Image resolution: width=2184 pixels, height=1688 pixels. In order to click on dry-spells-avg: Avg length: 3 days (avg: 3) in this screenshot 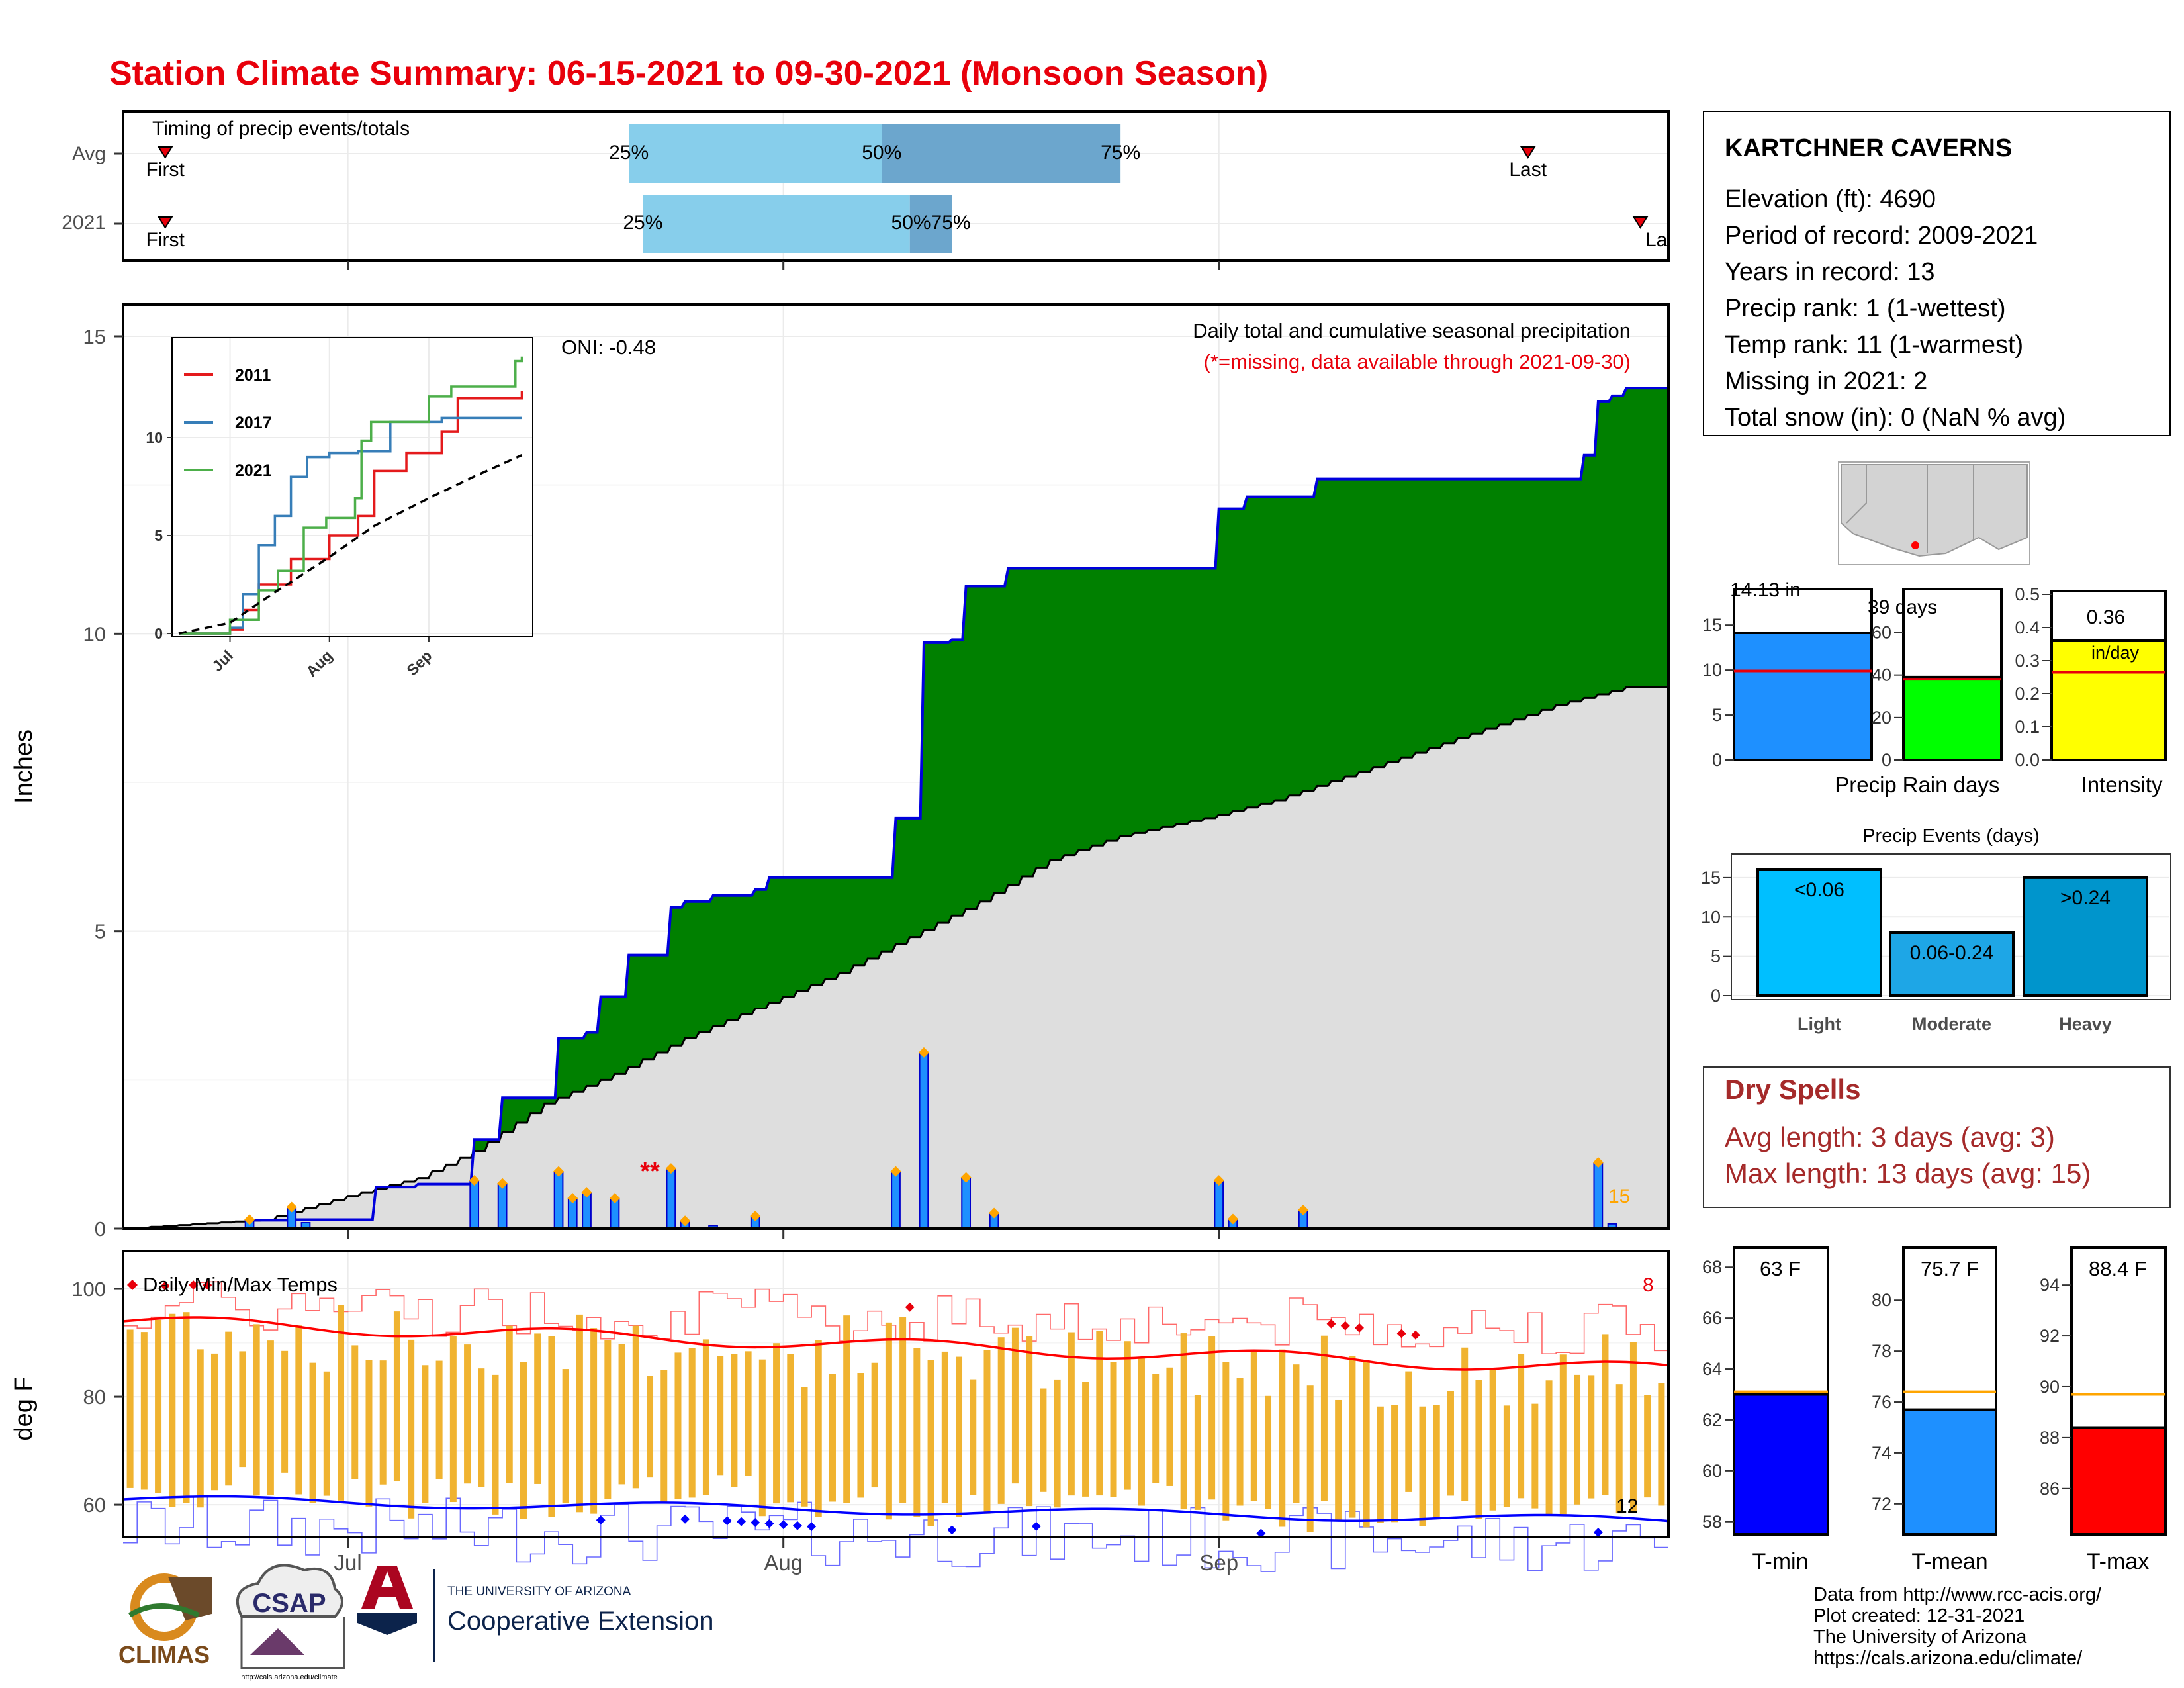, I will do `click(1890, 1136)`.